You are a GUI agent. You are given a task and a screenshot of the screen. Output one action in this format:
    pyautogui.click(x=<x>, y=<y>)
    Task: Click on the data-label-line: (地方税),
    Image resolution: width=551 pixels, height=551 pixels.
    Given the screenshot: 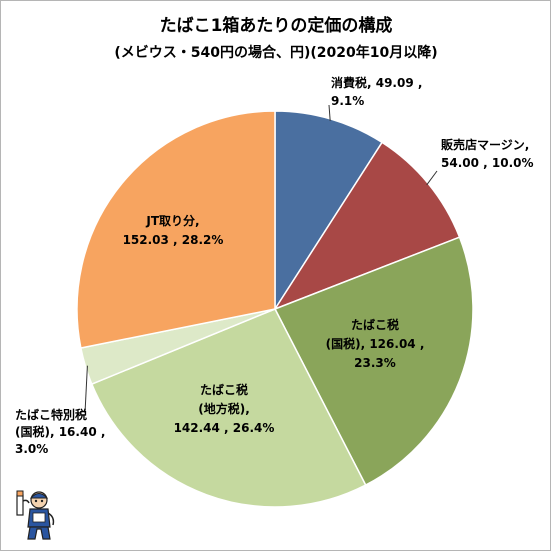 What is the action you would take?
    pyautogui.click(x=224, y=408)
    